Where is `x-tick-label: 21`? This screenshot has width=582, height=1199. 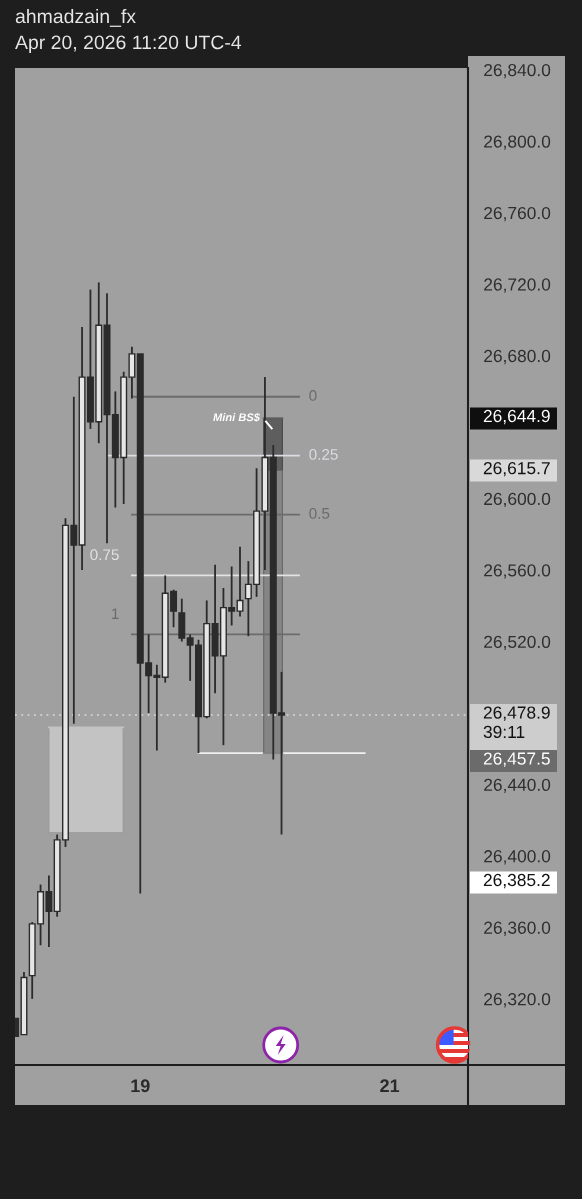
x-tick-label: 21 is located at coordinates (390, 1085).